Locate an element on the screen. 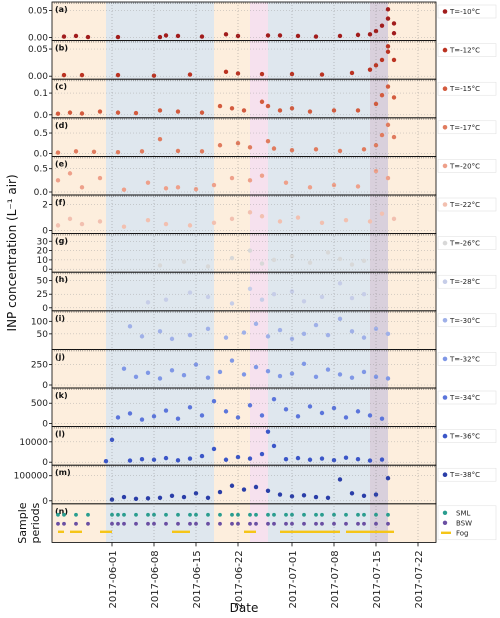 This screenshot has width=500, height=618. legend-label: T=-22°C is located at coordinates (464, 205).